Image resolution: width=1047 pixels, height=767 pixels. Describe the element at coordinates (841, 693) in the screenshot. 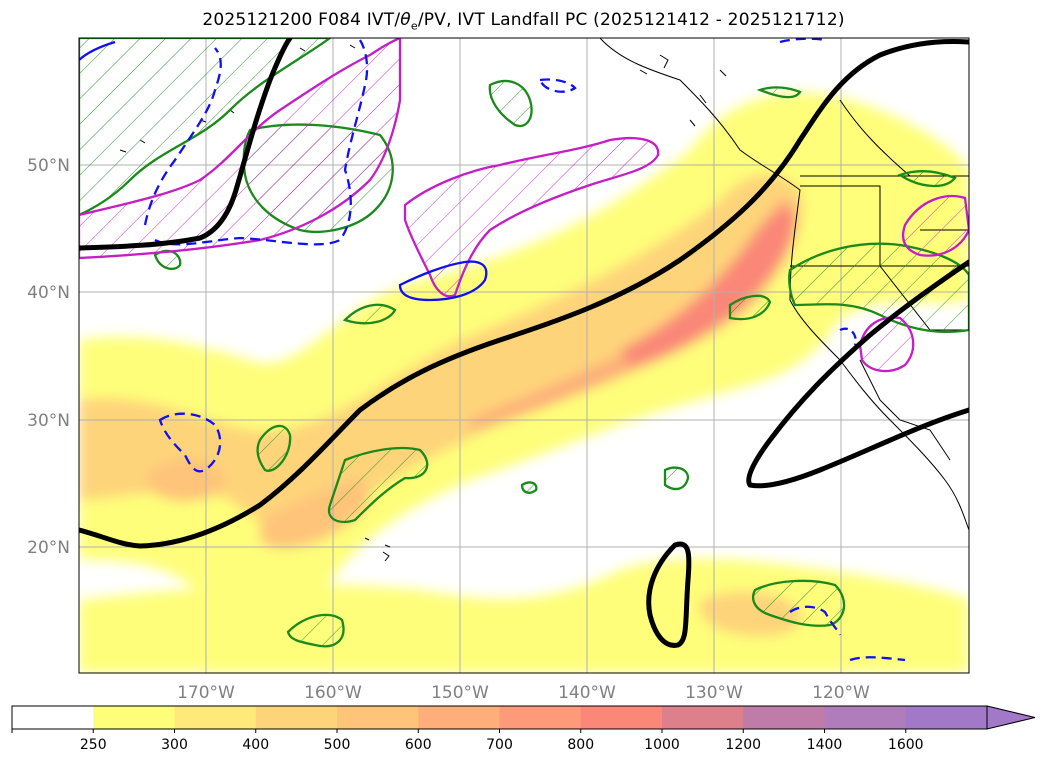

I see `lon-label-120w: 120°W` at that location.